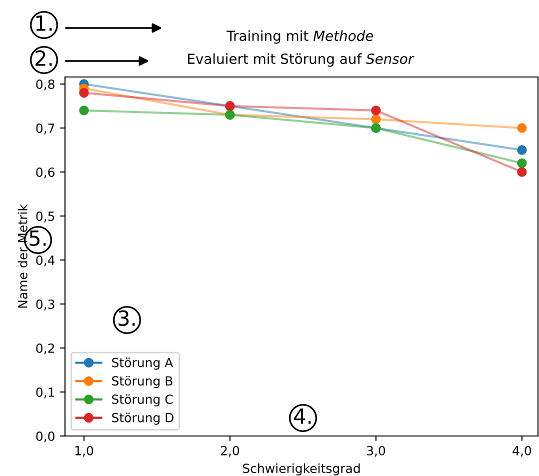  What do you see at coordinates (376, 451) in the screenshot?
I see `x-tick-label: 3,0` at bounding box center [376, 451].